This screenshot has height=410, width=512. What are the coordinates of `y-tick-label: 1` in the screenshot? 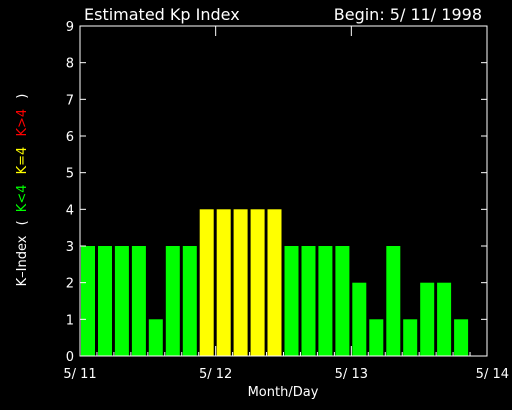 It's located at (70, 320).